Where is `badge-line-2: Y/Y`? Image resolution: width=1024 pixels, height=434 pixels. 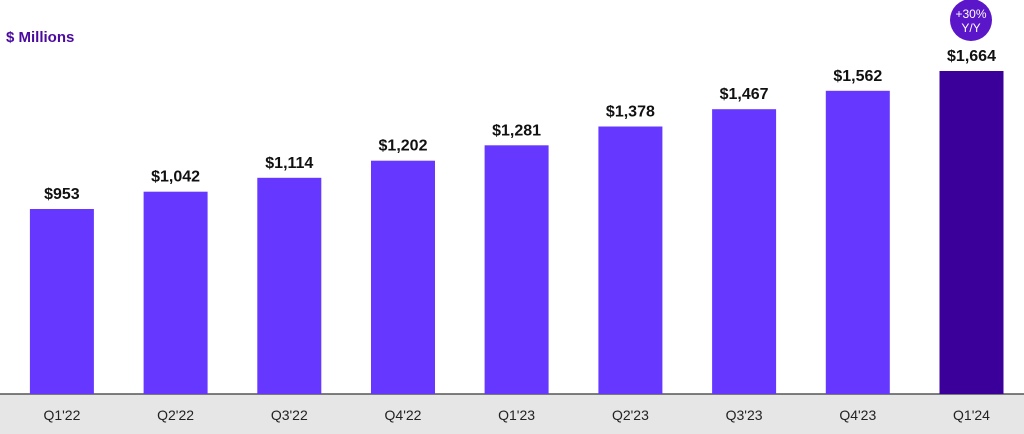 badge-line-2: Y/Y is located at coordinates (970, 28).